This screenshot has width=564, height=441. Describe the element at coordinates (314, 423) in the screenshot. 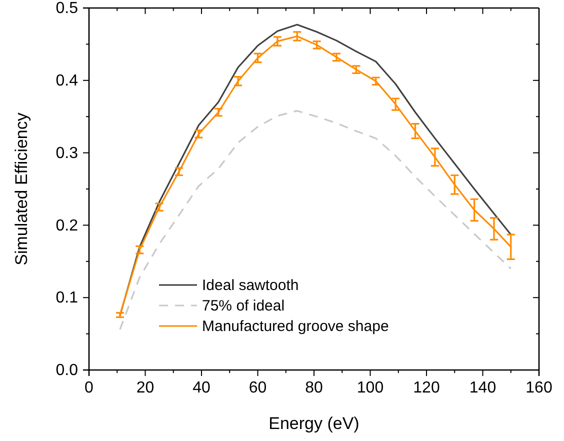

I see `x-axis-title: Energy (eV)` at that location.